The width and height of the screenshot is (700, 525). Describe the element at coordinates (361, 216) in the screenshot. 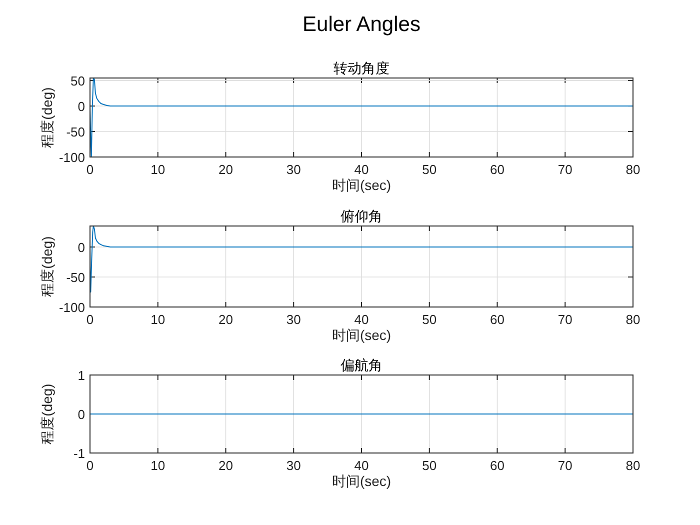

I see `chart-title: 俯仰角` at that location.